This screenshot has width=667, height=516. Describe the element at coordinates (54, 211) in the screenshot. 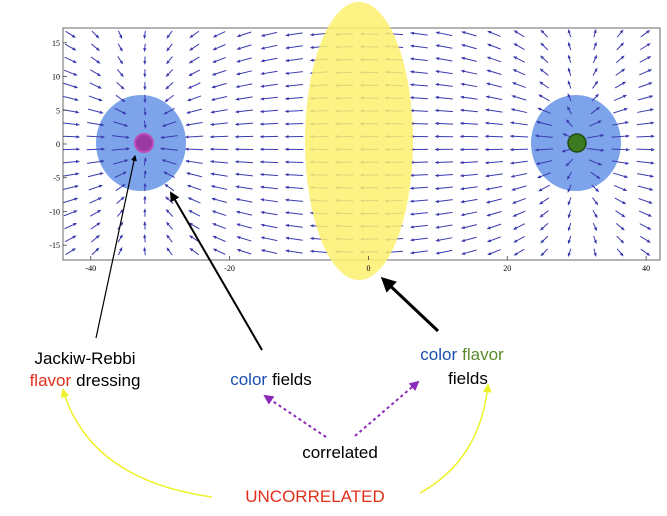

I see `y-tick-label: -10` at that location.